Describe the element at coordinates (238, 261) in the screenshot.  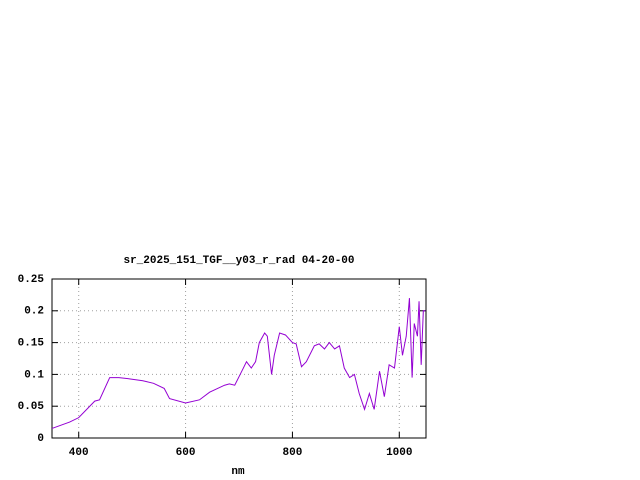
I see `chart-title: sr_2025_151_TGF__y03_r_rad 04-20-00` at that location.